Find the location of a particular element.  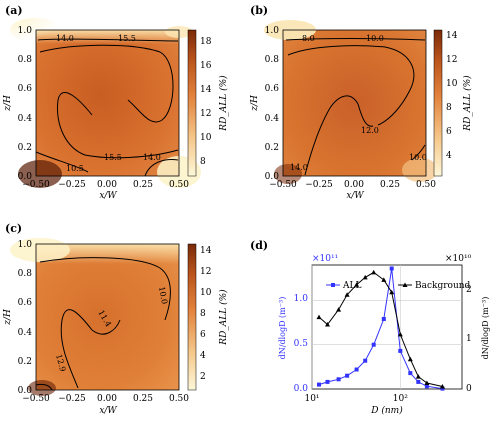

x-tick-label: 0.25 is located at coordinates (390, 185).